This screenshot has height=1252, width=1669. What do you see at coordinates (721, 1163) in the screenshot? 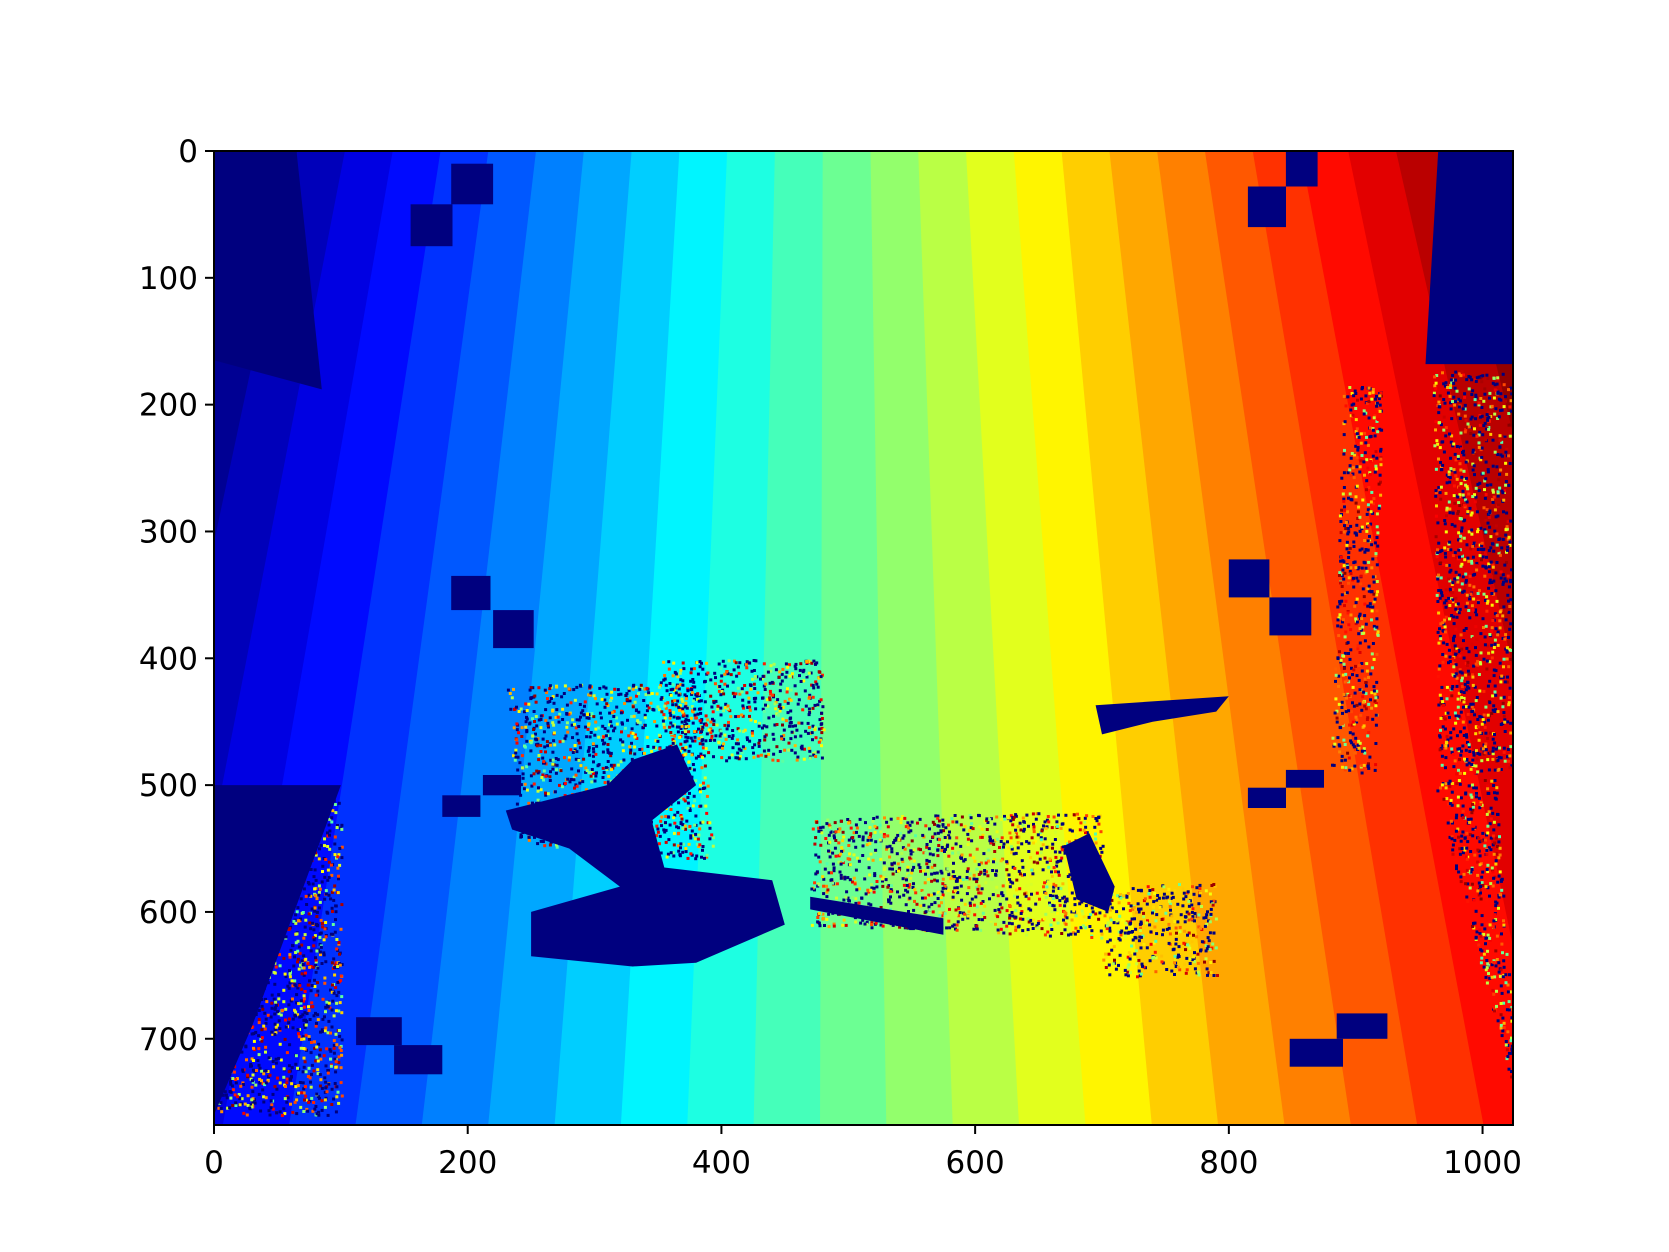
I see `x-tick-label: 400` at bounding box center [721, 1163].